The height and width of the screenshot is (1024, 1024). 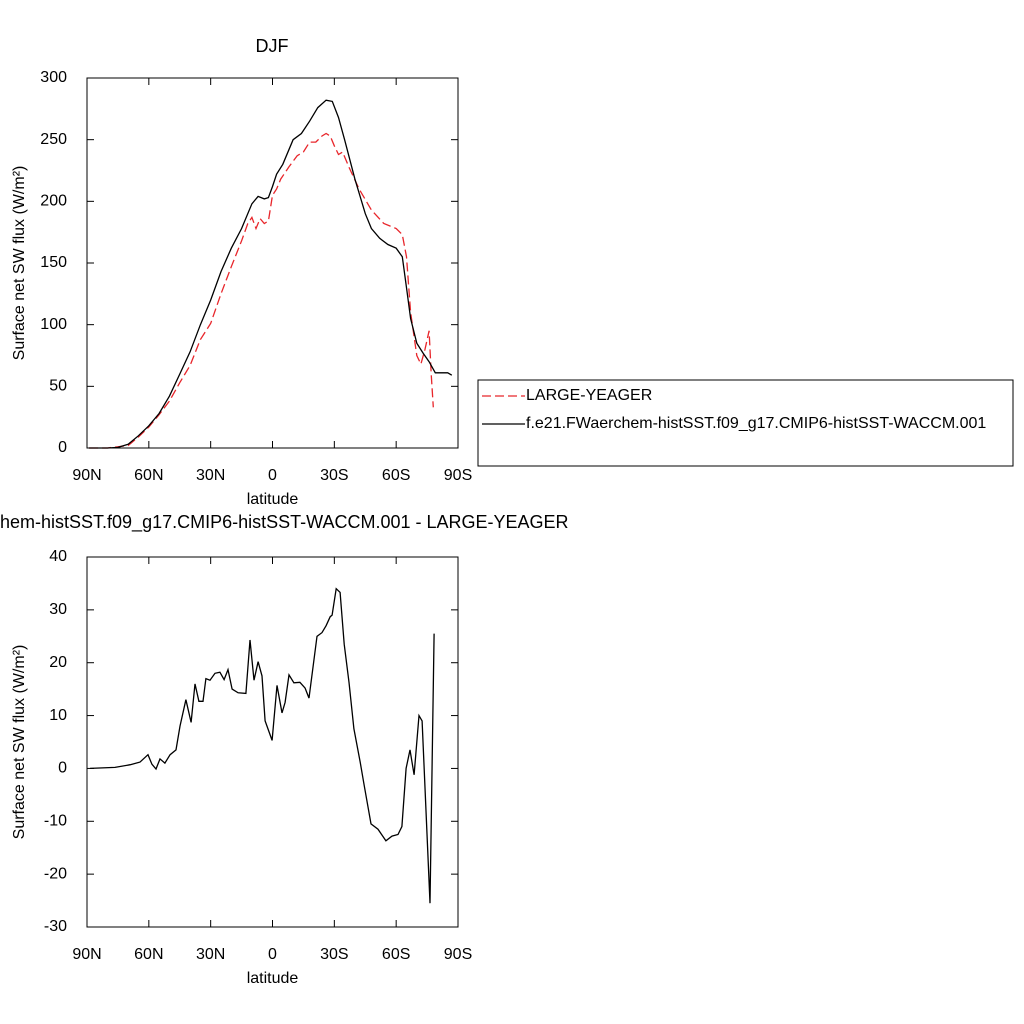 What do you see at coordinates (58, 386) in the screenshot?
I see `y-tick-label: 50` at bounding box center [58, 386].